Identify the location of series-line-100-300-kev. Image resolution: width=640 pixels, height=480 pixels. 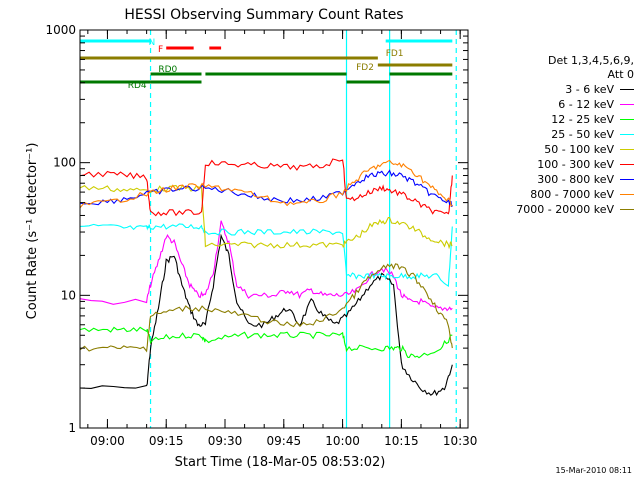
(266, 187).